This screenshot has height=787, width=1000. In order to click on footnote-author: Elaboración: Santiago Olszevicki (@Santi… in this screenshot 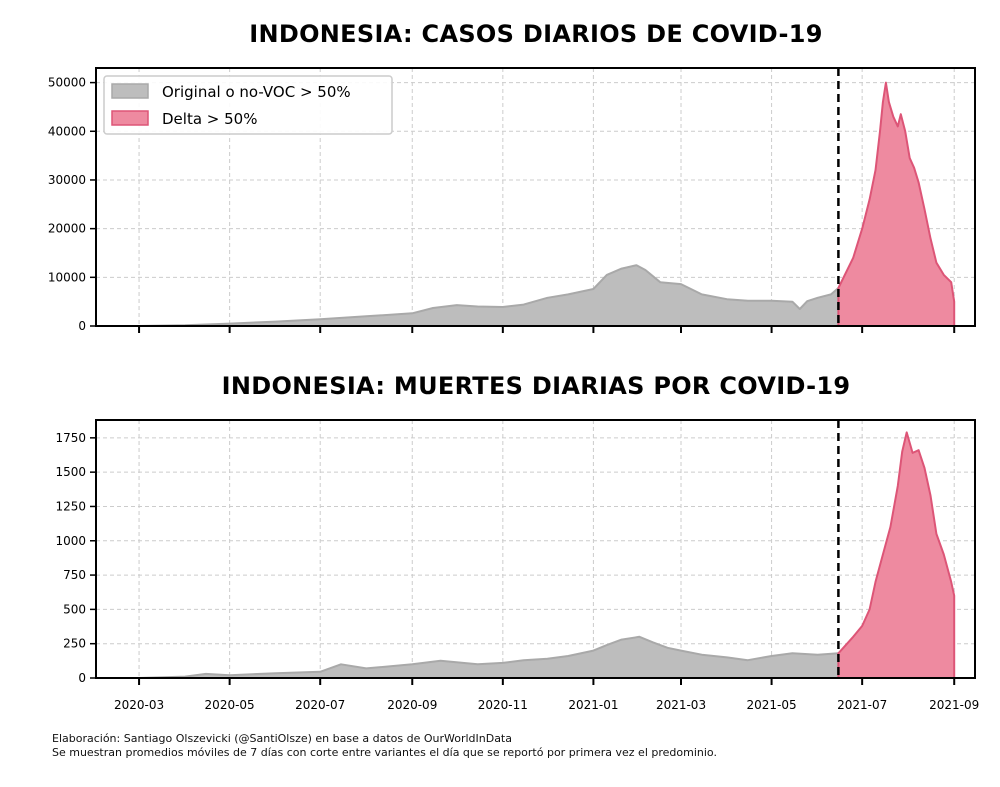, I will do `click(282, 738)`.